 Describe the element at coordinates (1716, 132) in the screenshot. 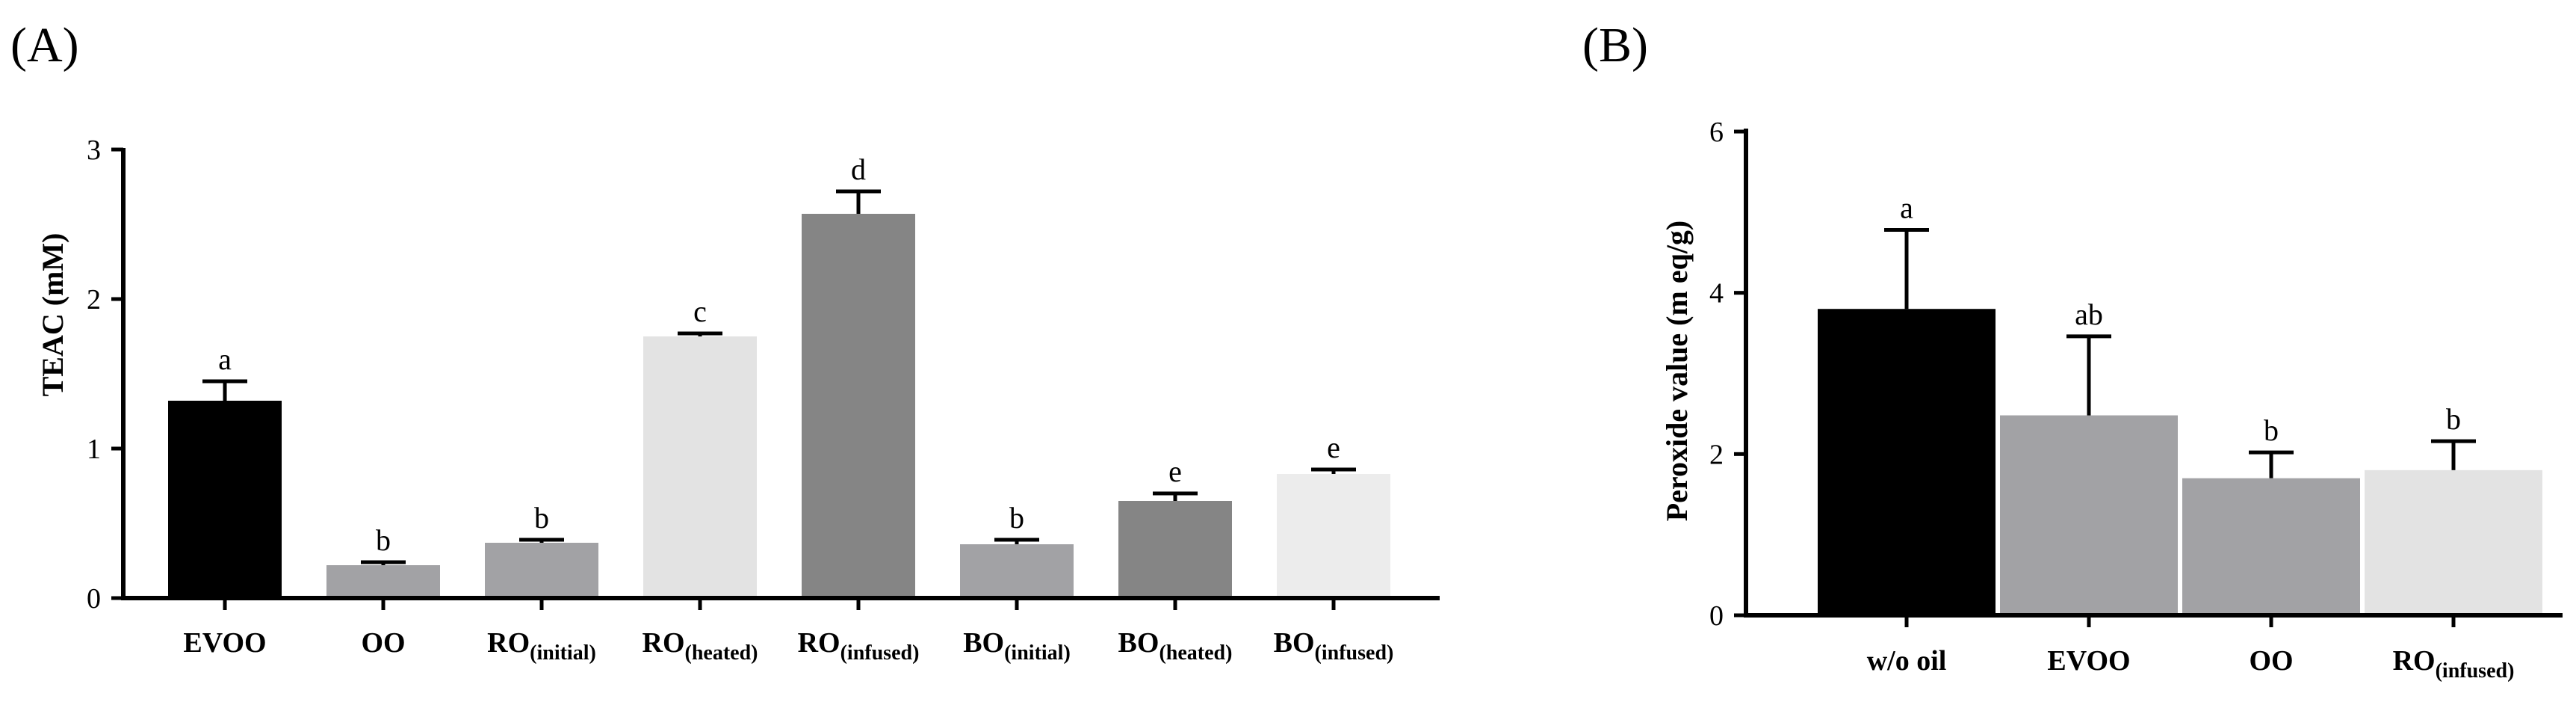

I see `y-tick-label: 6` at that location.